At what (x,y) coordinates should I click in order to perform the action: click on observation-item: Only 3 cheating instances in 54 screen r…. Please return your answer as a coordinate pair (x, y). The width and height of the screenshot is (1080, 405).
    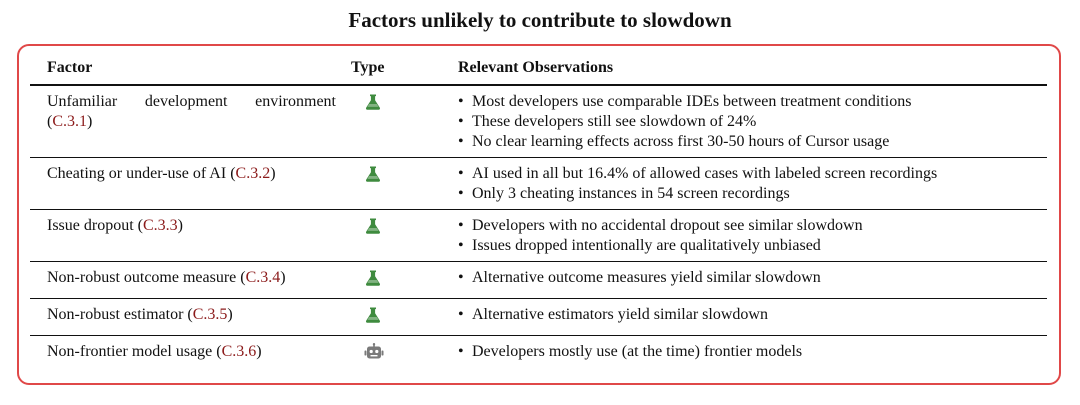
    Looking at the image, I should click on (752, 194).